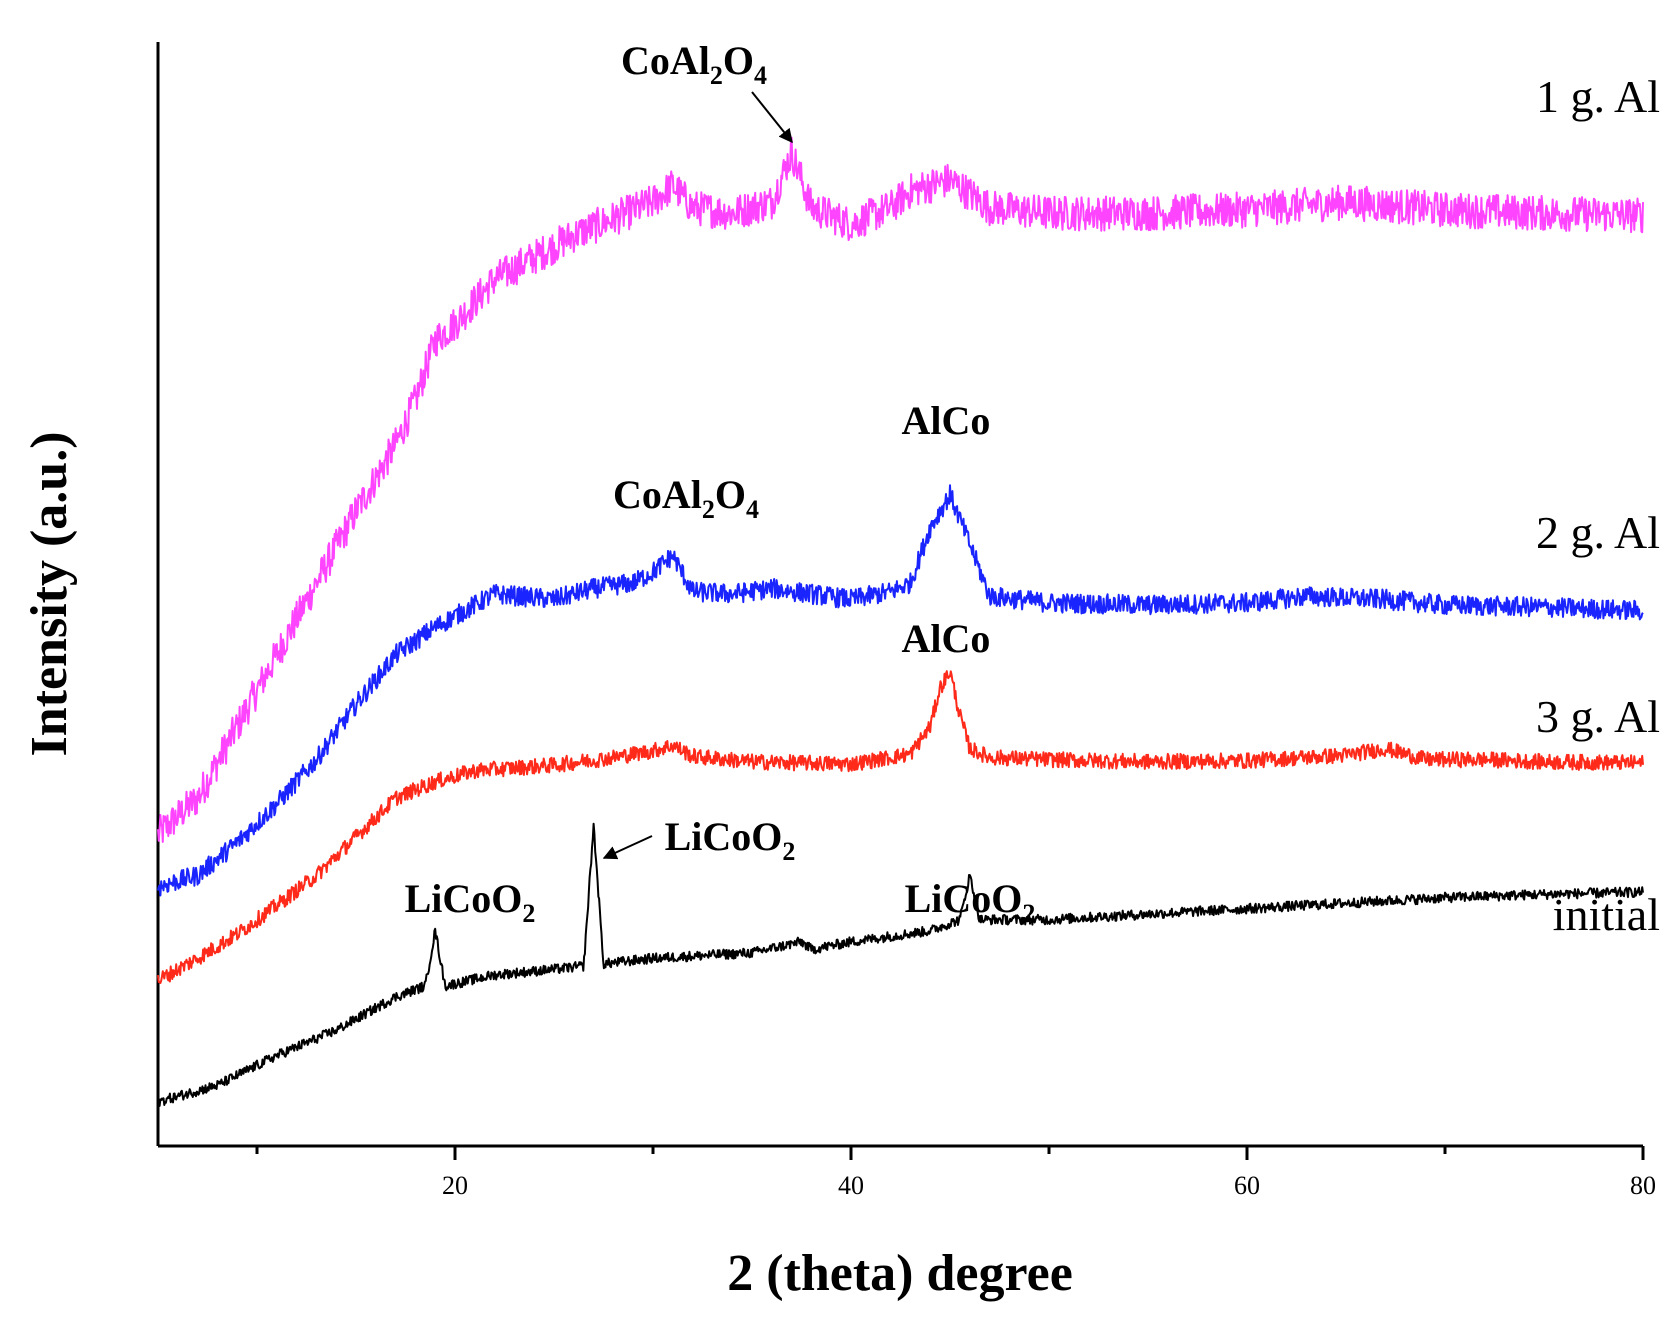 The height and width of the screenshot is (1328, 1670). What do you see at coordinates (1598, 96) in the screenshot?
I see `series-label: 1 g. Al` at bounding box center [1598, 96].